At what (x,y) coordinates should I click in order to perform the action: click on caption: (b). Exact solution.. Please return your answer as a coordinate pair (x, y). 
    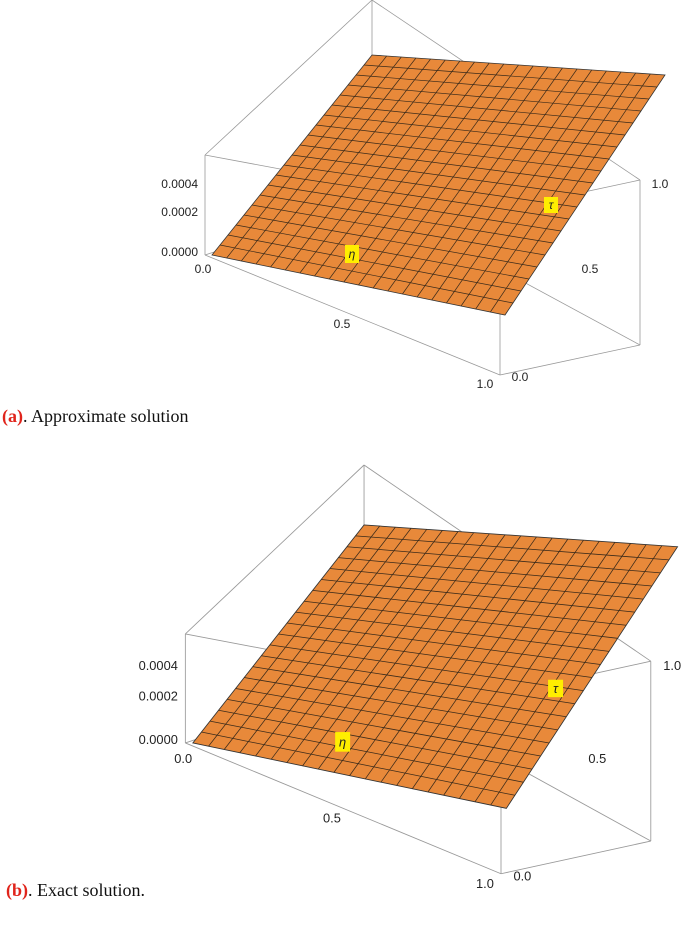
    Looking at the image, I should click on (75, 890).